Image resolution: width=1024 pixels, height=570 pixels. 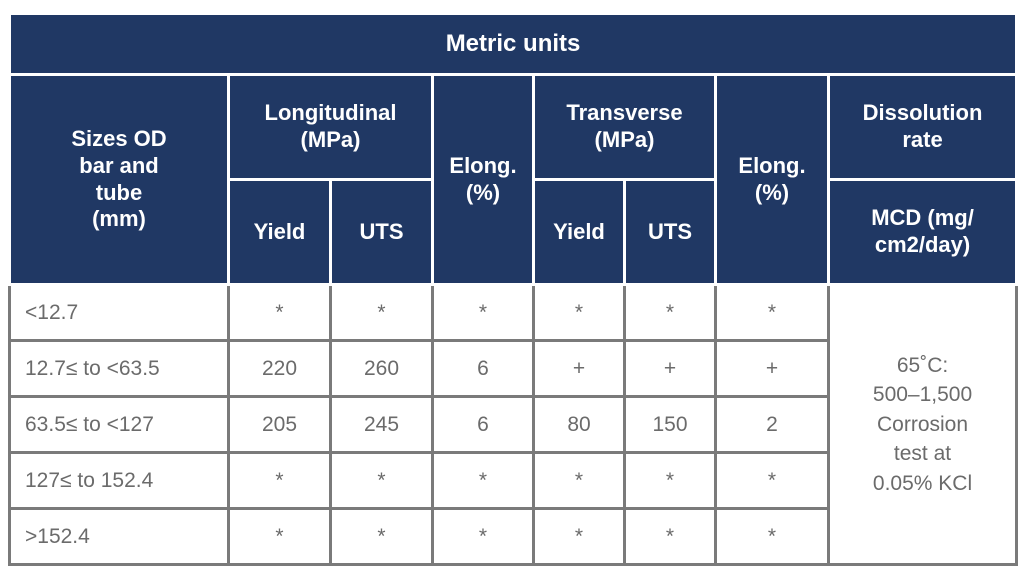 I want to click on col-header-longitudinal: Longitudinal (MPa), so click(x=330, y=127).